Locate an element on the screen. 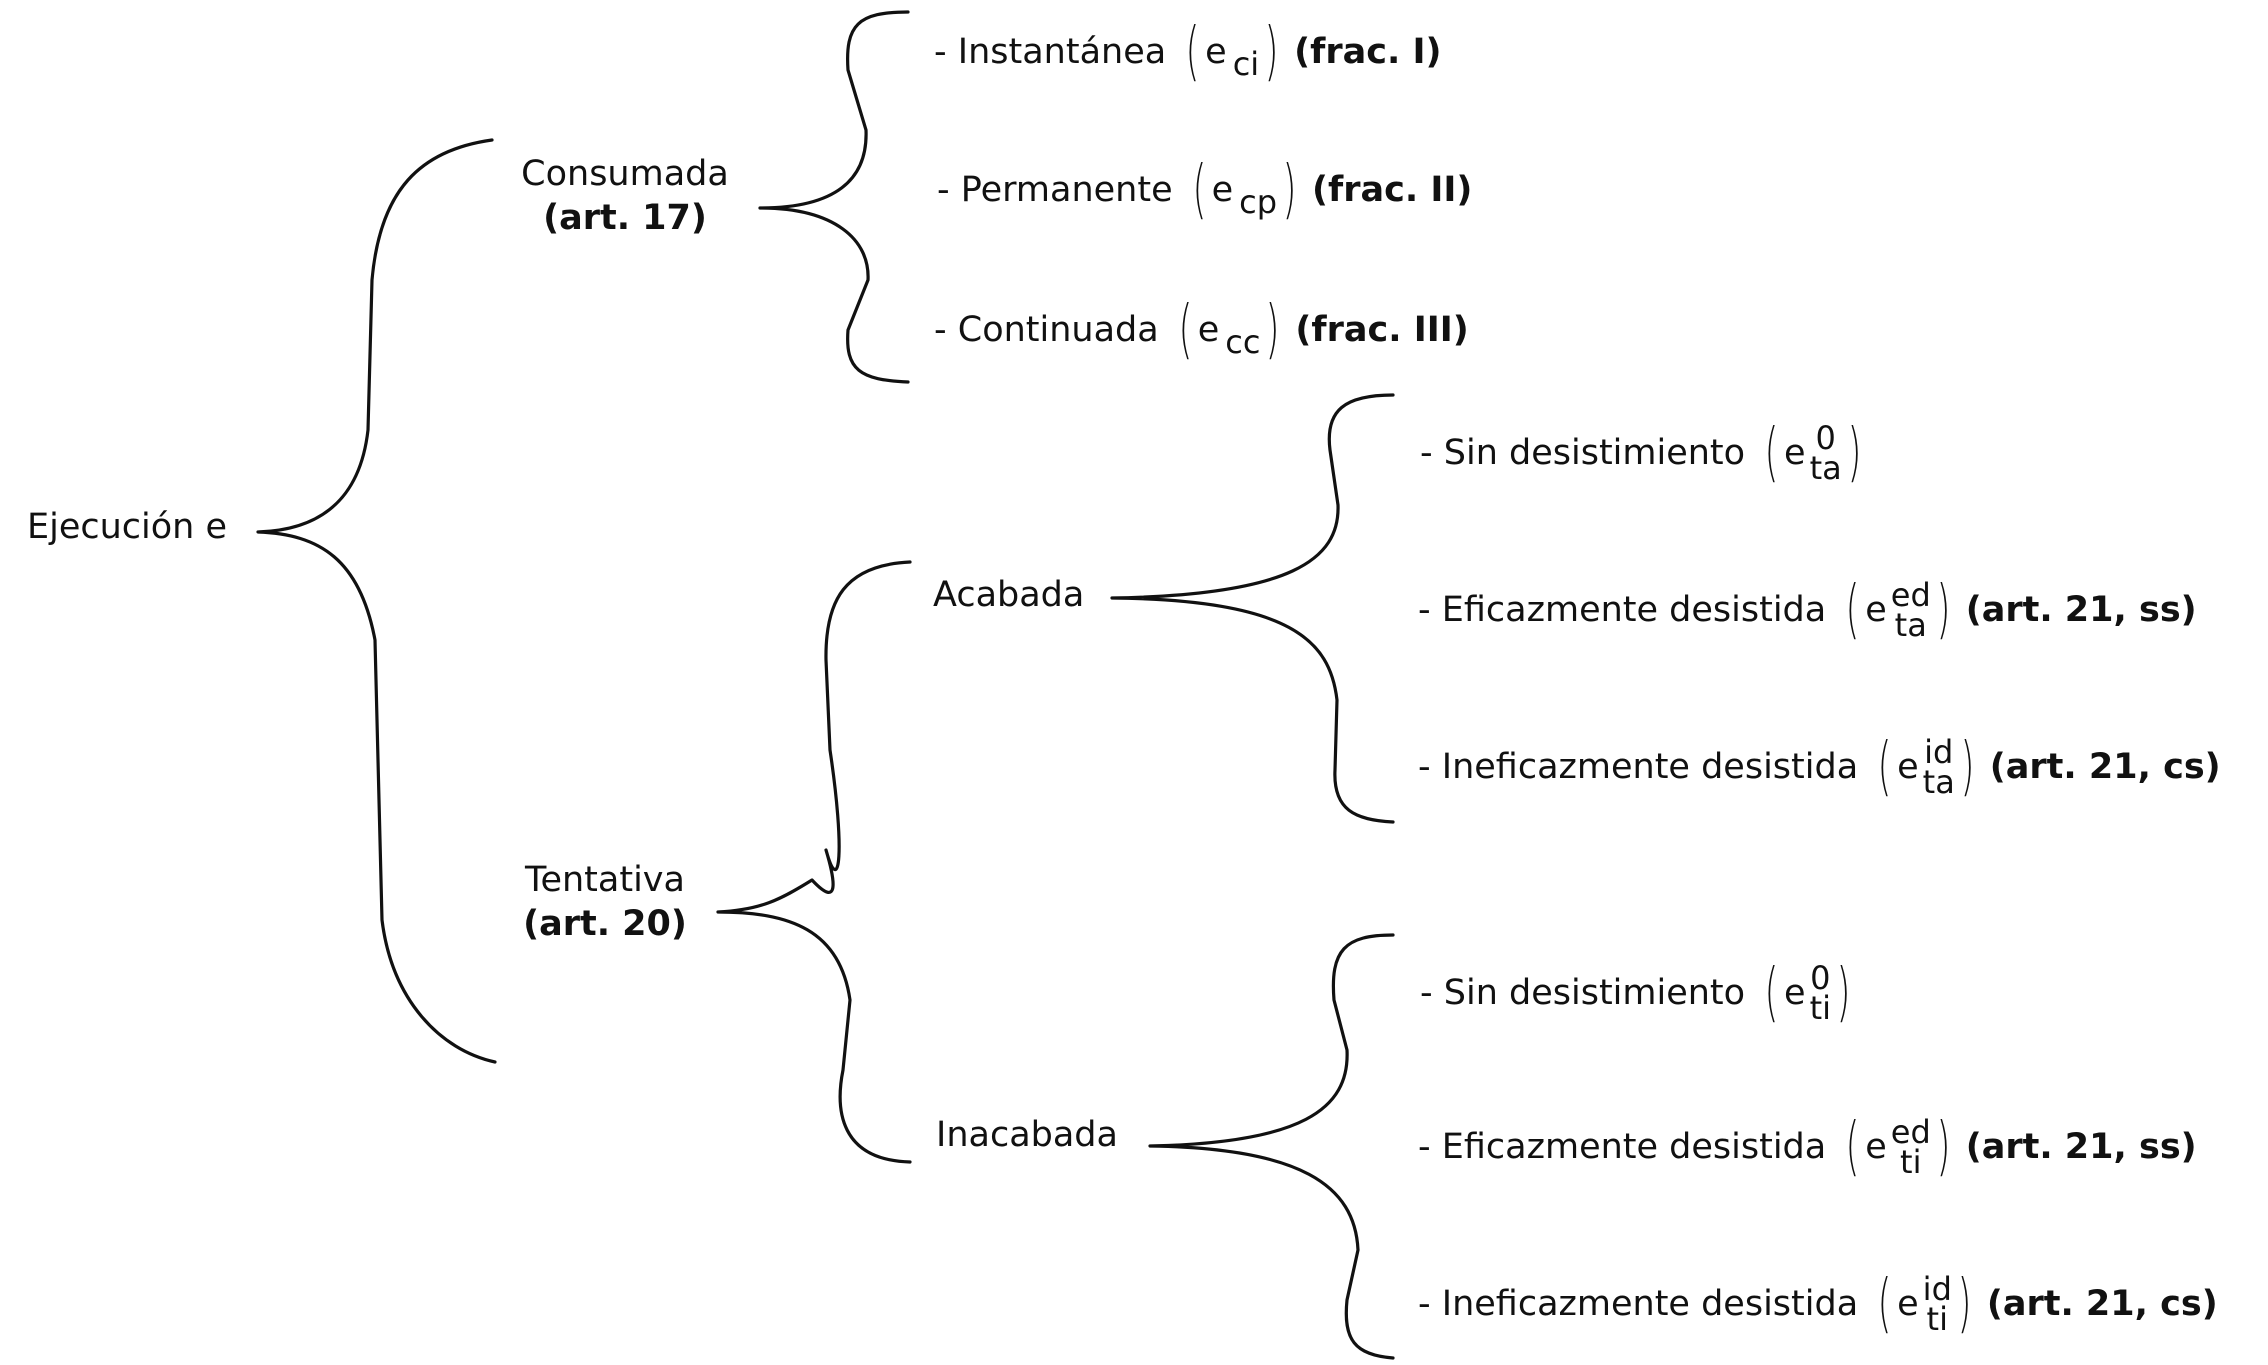  tentativa-node: Tentativa (art. 20) is located at coordinates (605, 902).